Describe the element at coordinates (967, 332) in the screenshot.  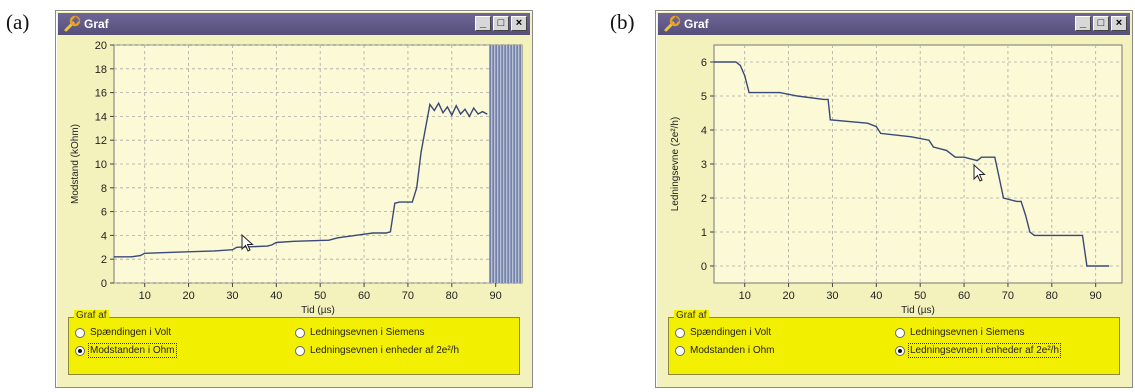
I see `option-label: Ledningsevnen i Siemens` at that location.